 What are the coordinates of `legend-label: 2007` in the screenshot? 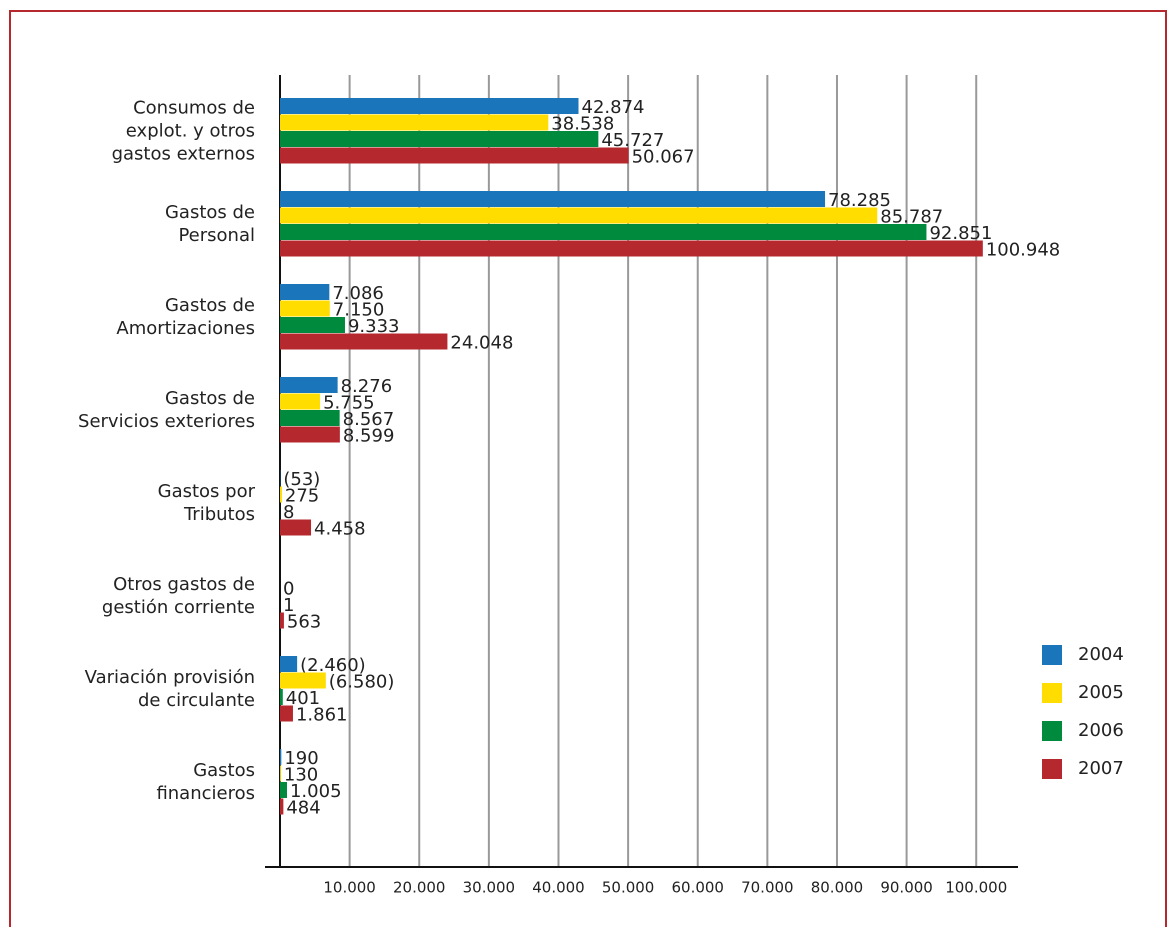 It's located at (1101, 768).